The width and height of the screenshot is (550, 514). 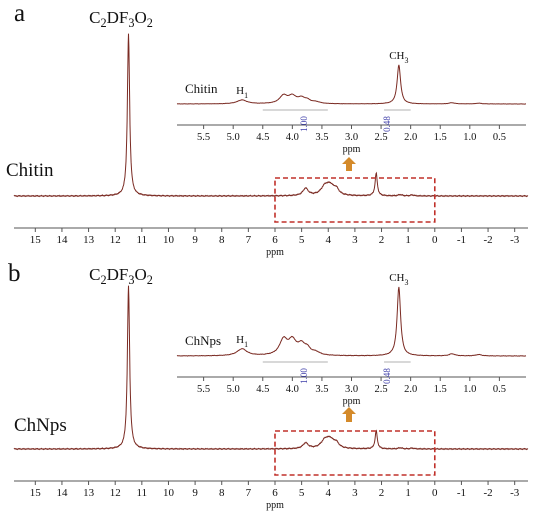 What do you see at coordinates (19, 13) in the screenshot?
I see `panel-label: a` at bounding box center [19, 13].